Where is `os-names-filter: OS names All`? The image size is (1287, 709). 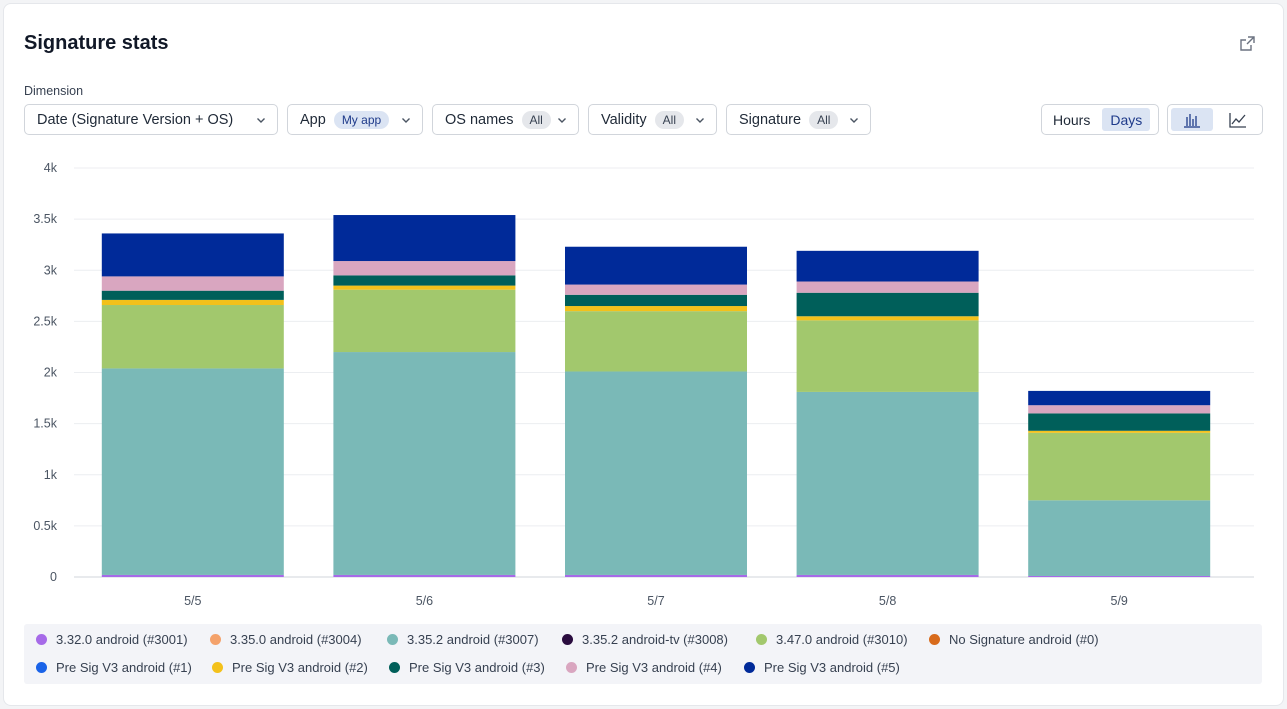 os-names-filter: OS names All is located at coordinates (505, 119).